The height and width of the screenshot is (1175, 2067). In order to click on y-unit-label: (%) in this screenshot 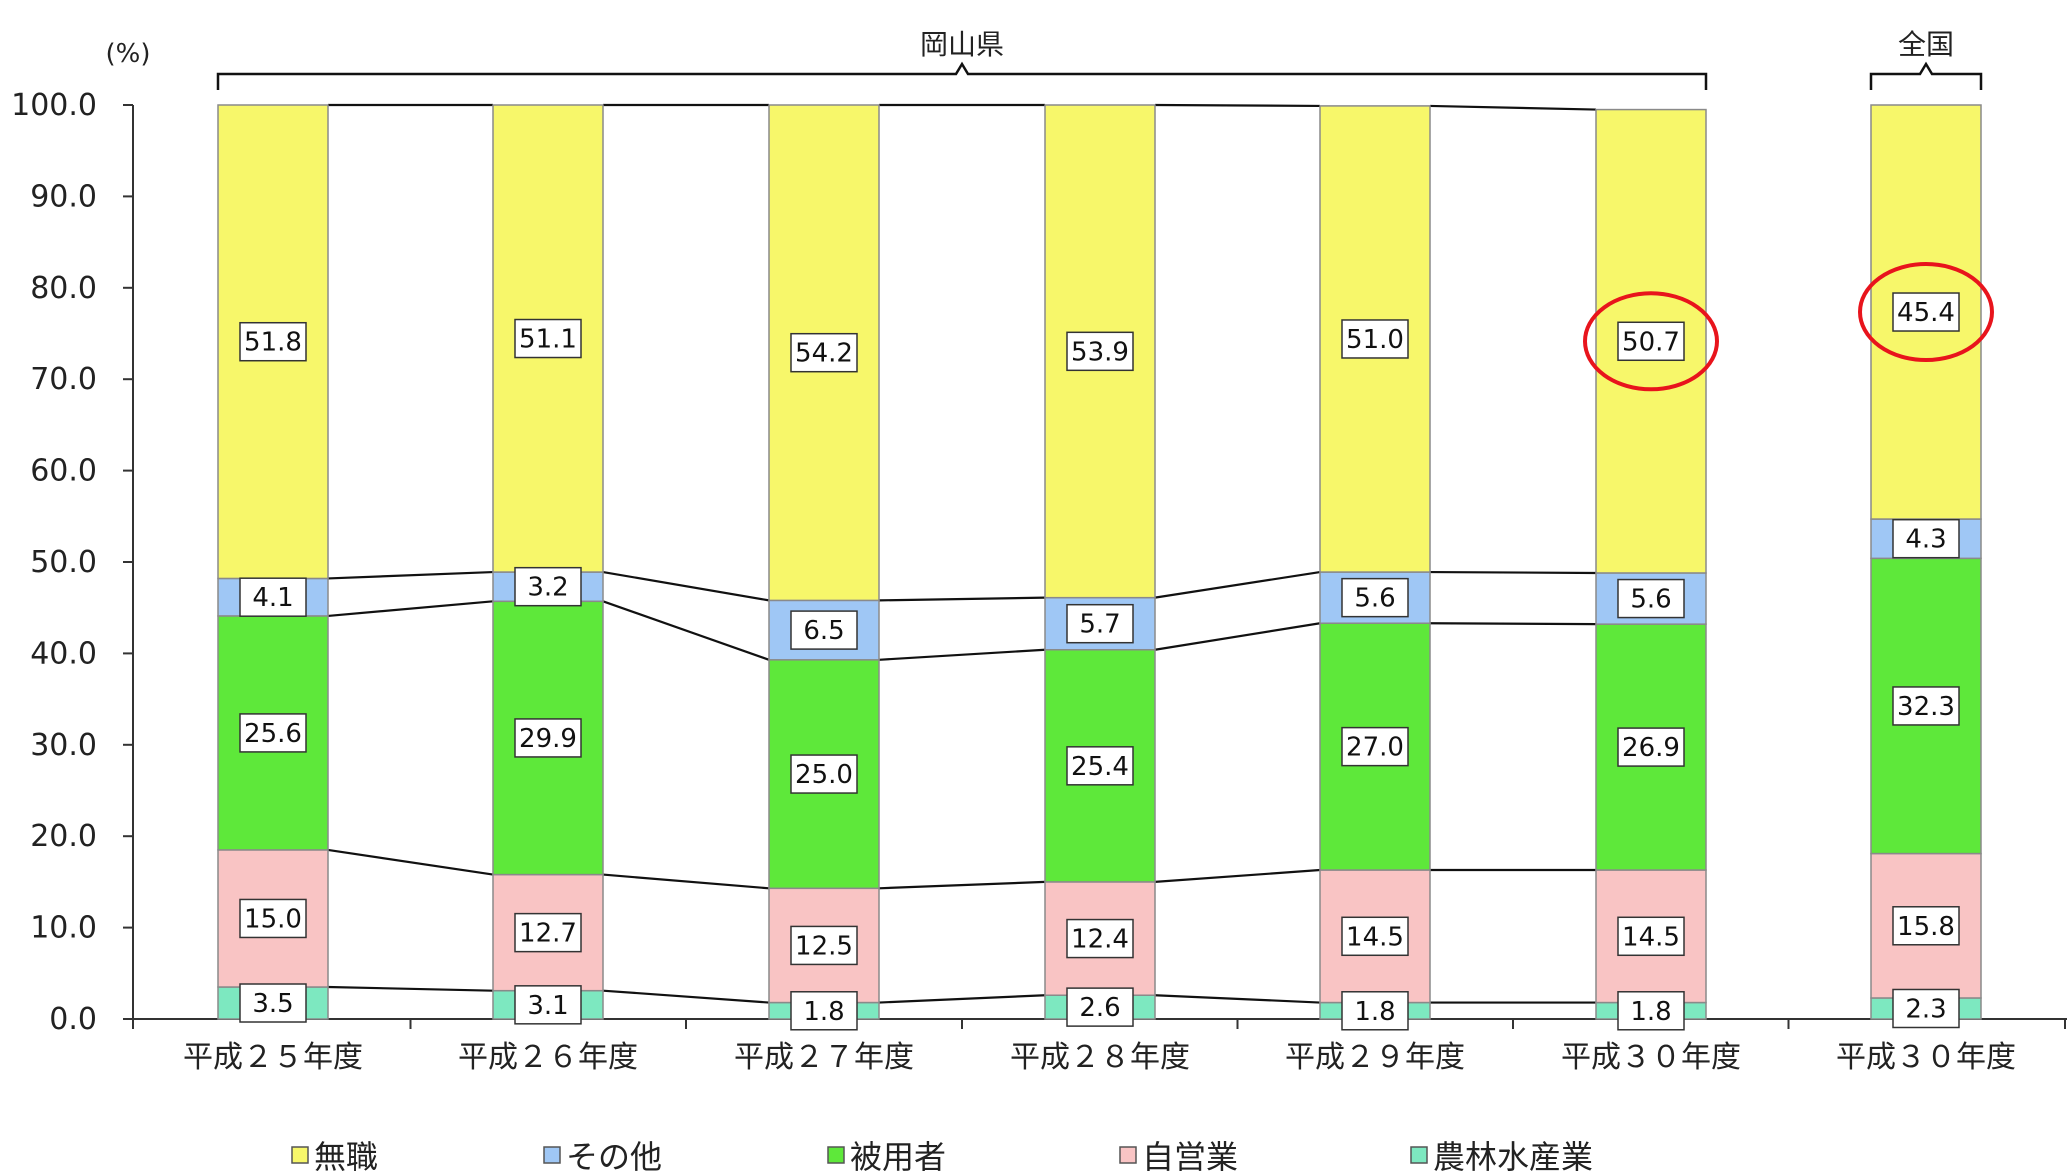, I will do `click(128, 54)`.